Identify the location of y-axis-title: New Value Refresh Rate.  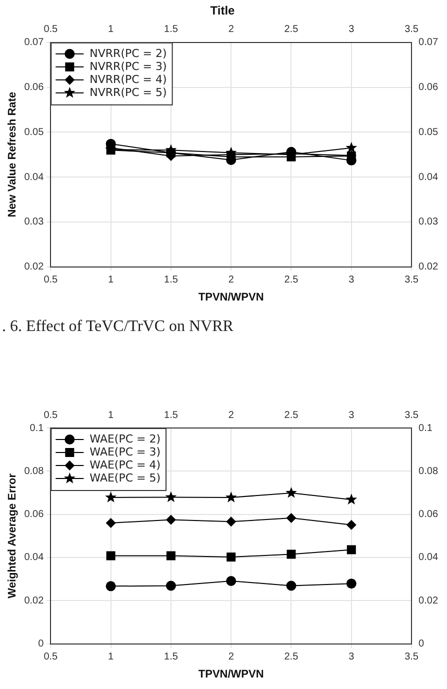
(12, 155).